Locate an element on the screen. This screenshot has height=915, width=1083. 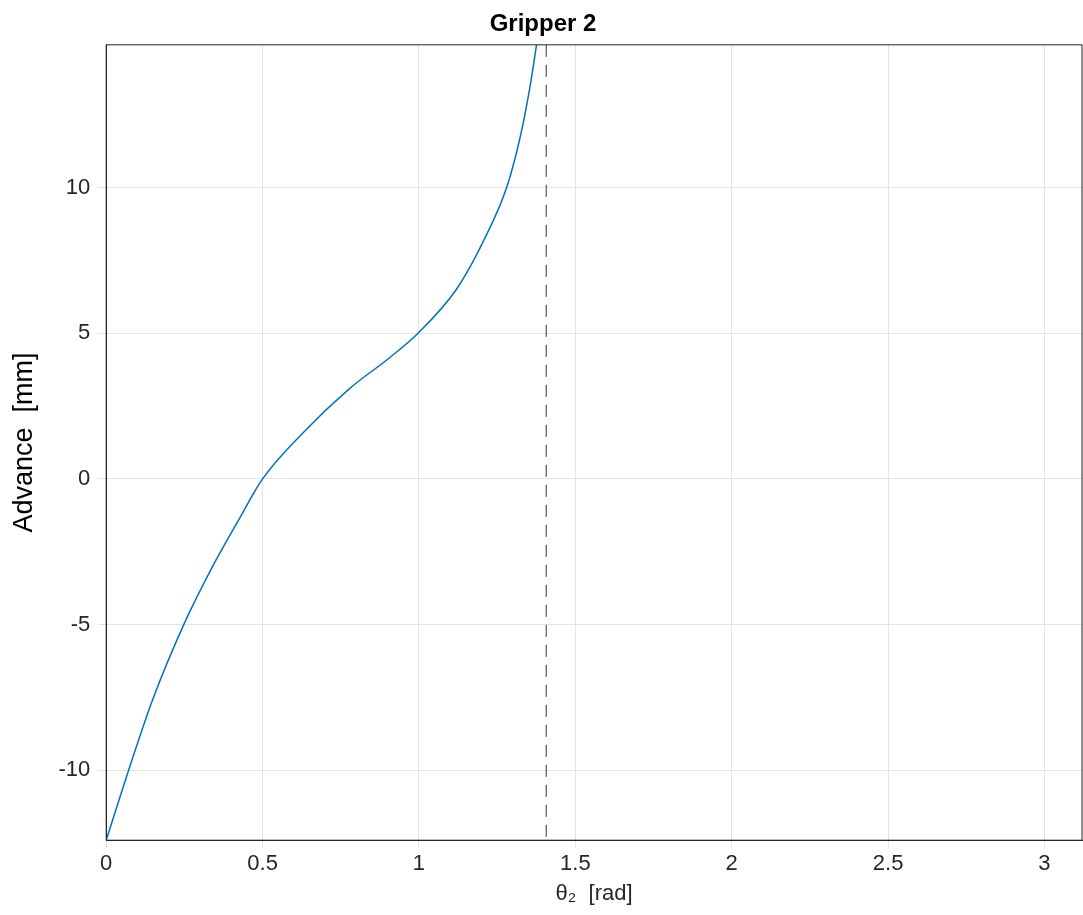
x-tick-label: 2 is located at coordinates (731, 863).